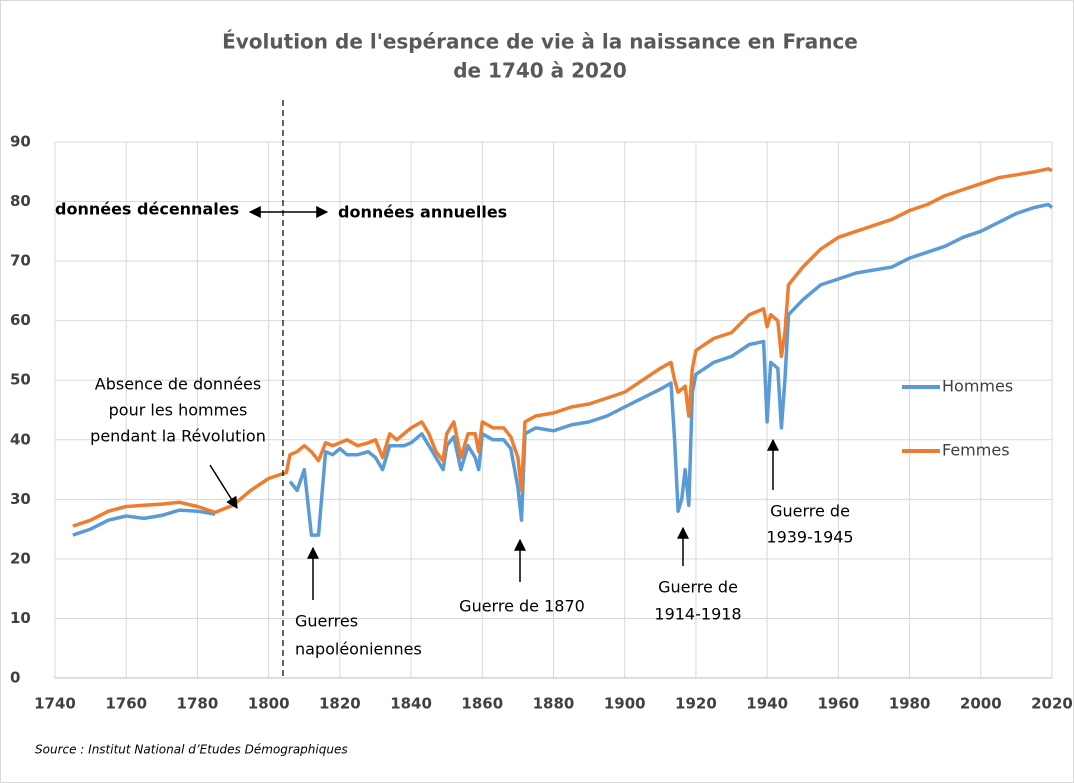 Image resolution: width=1074 pixels, height=783 pixels. What do you see at coordinates (20, 618) in the screenshot?
I see `y-tick-label: 10` at bounding box center [20, 618].